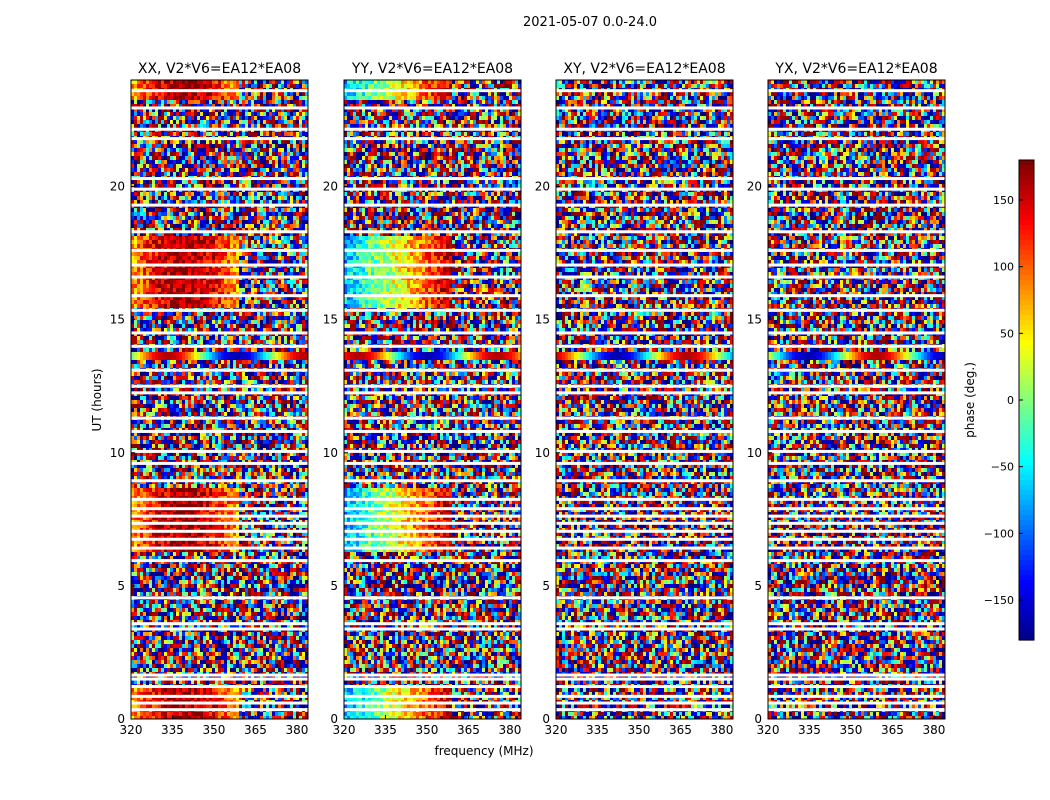 The height and width of the screenshot is (800, 1050). What do you see at coordinates (855, 69) in the screenshot?
I see `panel-title: YX, V2*V6=EA12*EA08` at bounding box center [855, 69].